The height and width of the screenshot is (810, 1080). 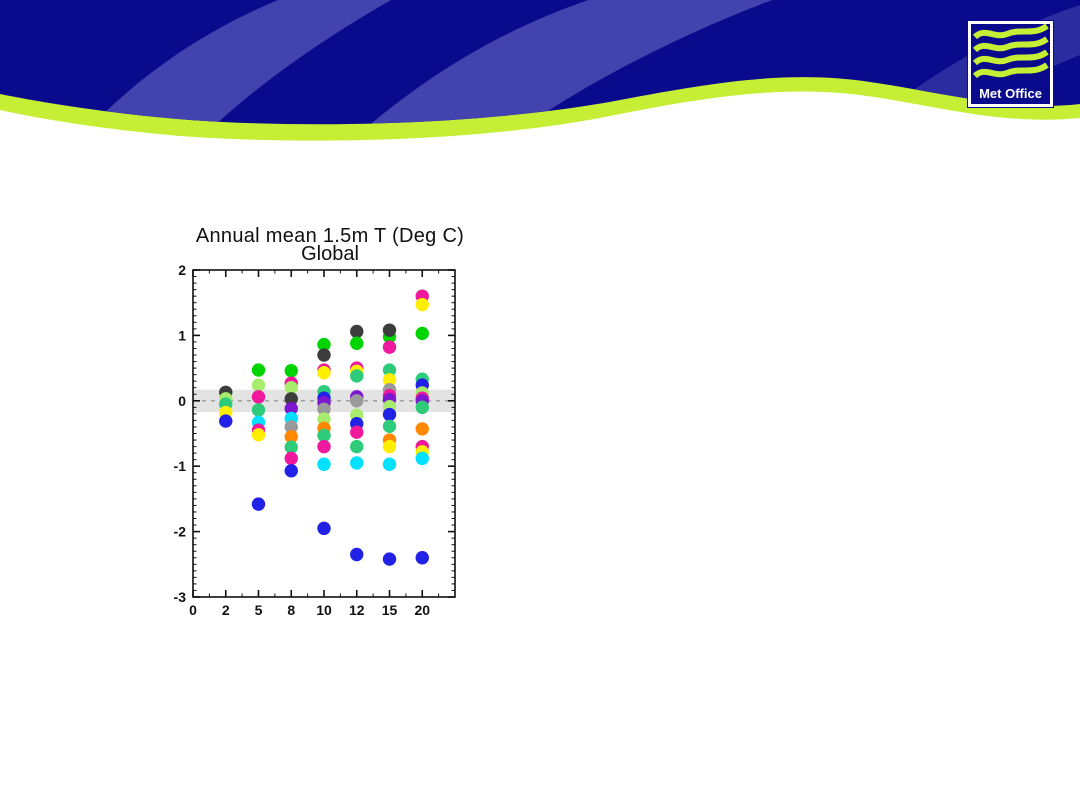 I want to click on plot-frame, so click(x=324, y=433).